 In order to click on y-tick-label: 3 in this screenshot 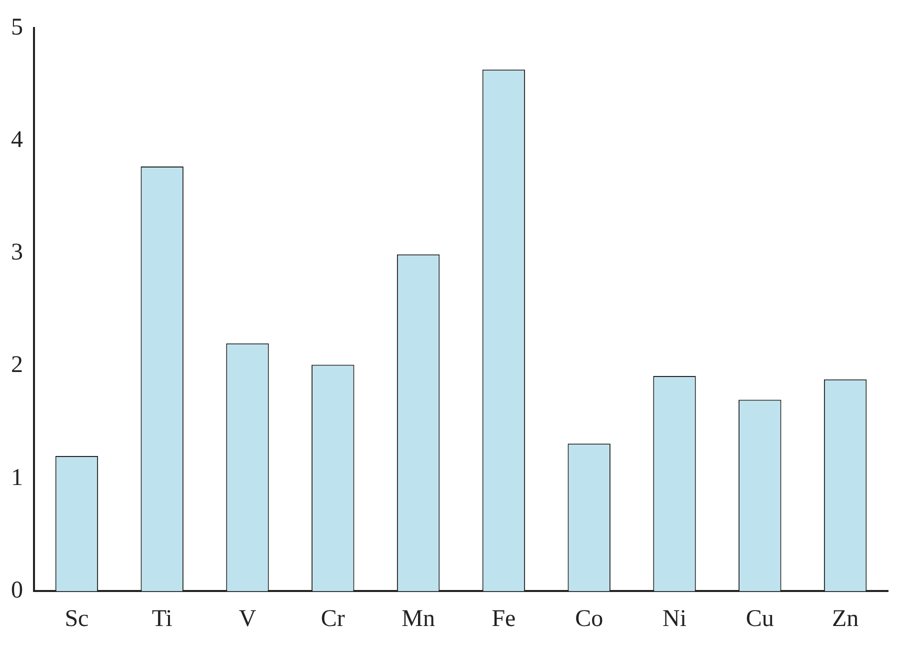, I will do `click(17, 253)`.